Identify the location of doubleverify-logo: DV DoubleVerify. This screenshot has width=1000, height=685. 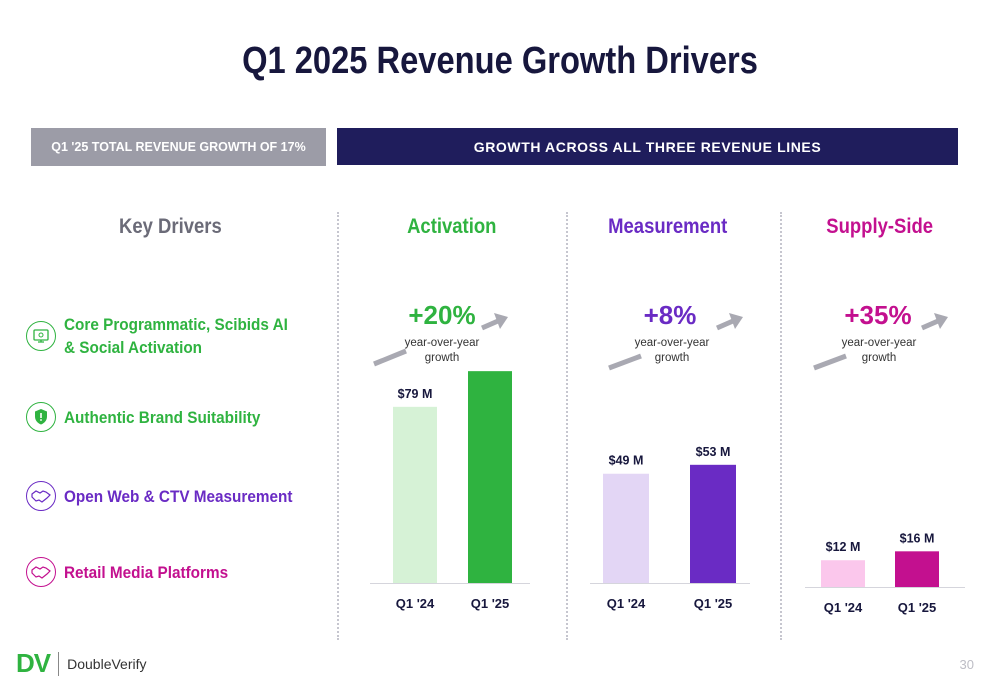
(81, 663).